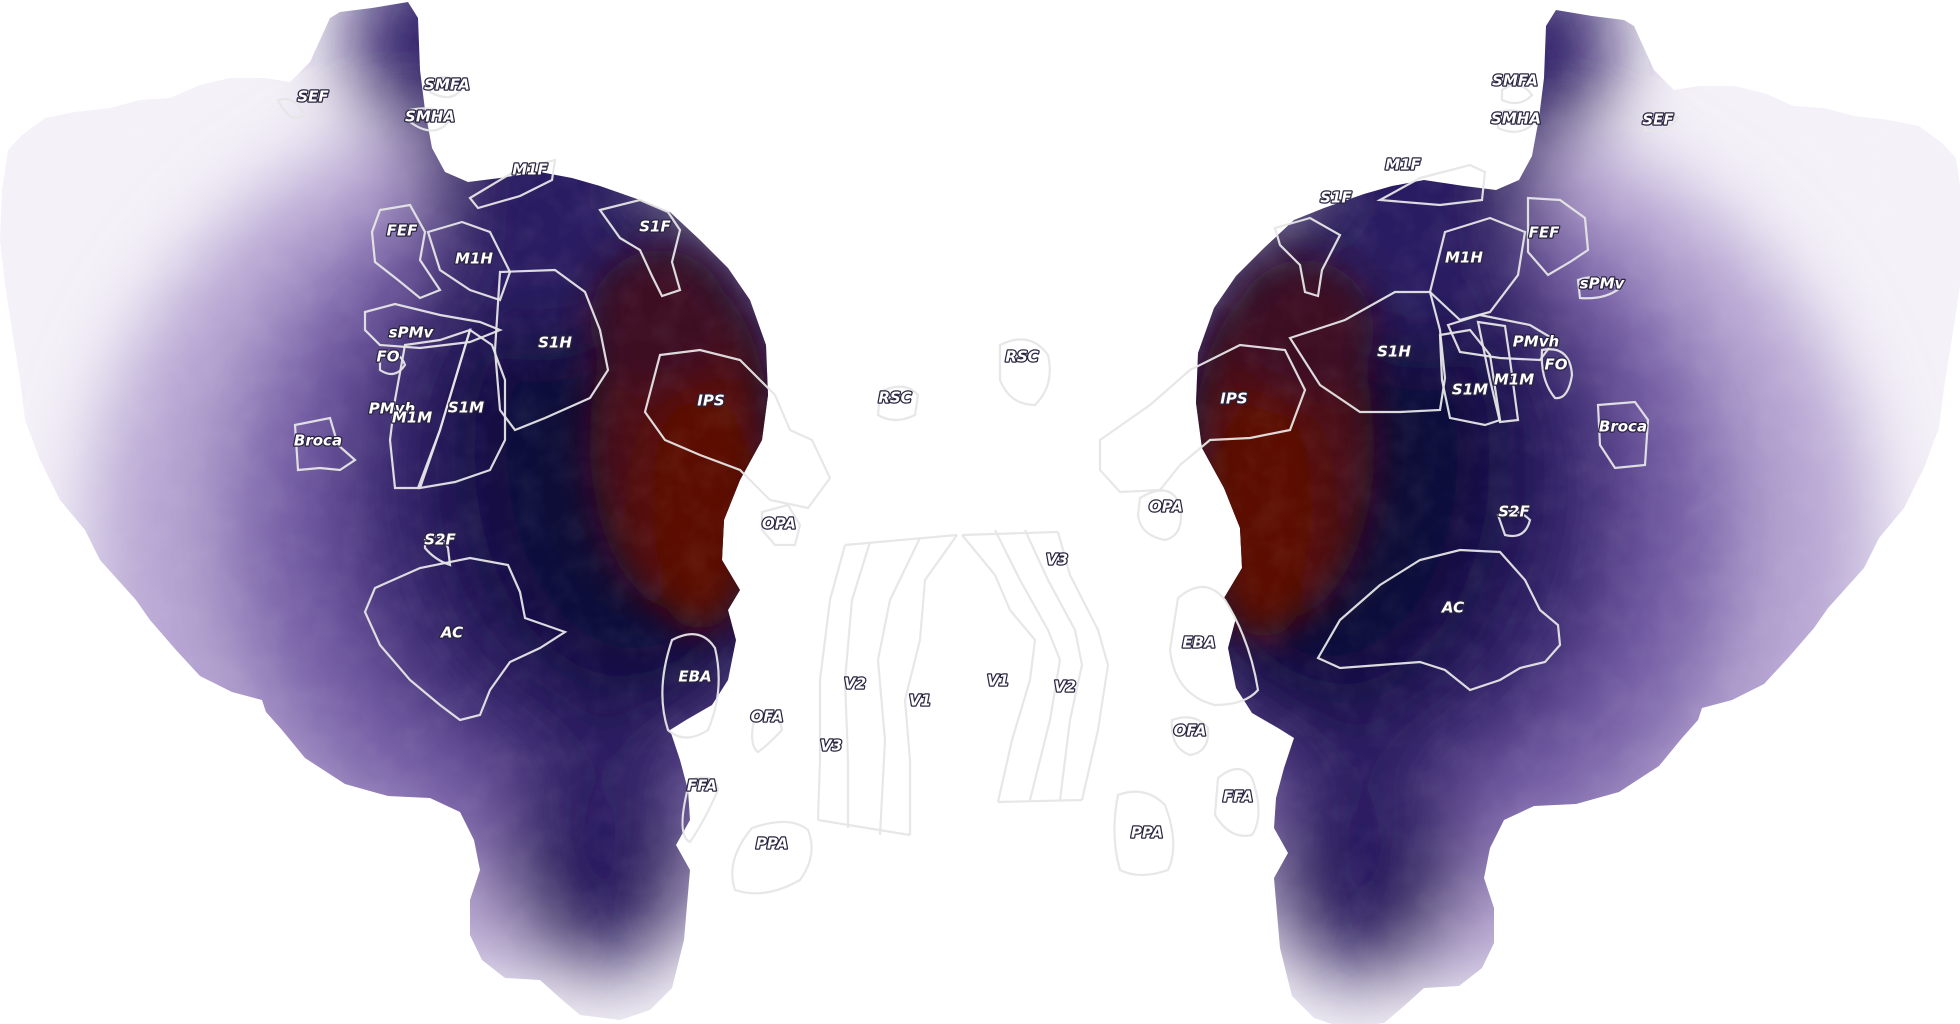  Describe the element at coordinates (1010, 533) in the screenshot. I see `roi-outline-v-top-r` at that location.